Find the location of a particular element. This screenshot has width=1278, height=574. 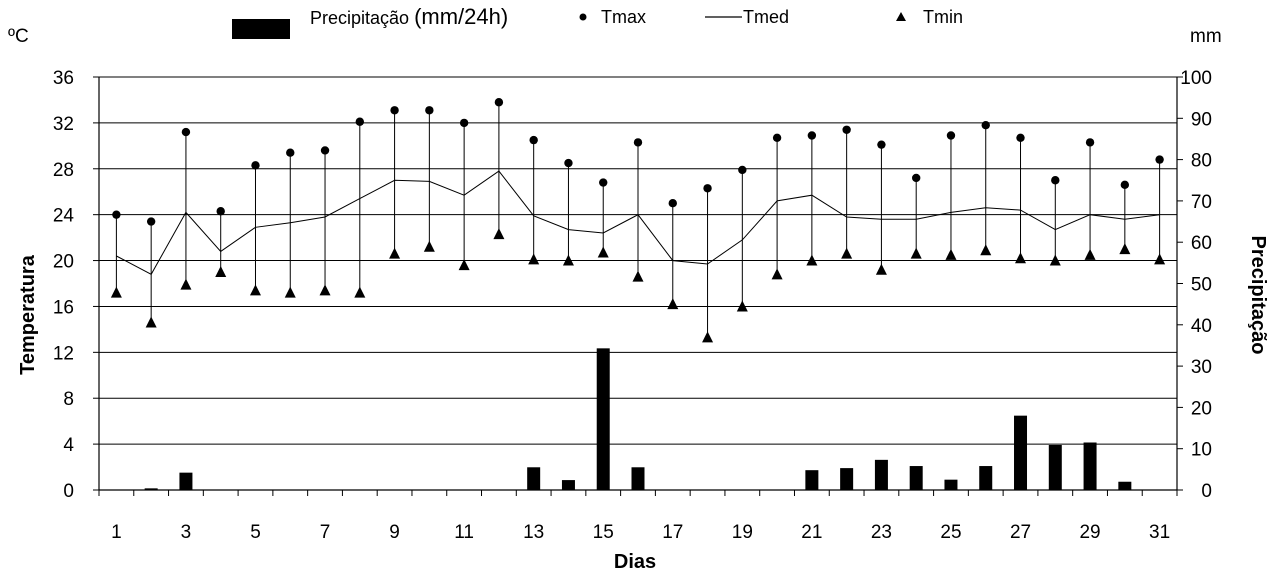

x-tick-label: 7 is located at coordinates (325, 532).